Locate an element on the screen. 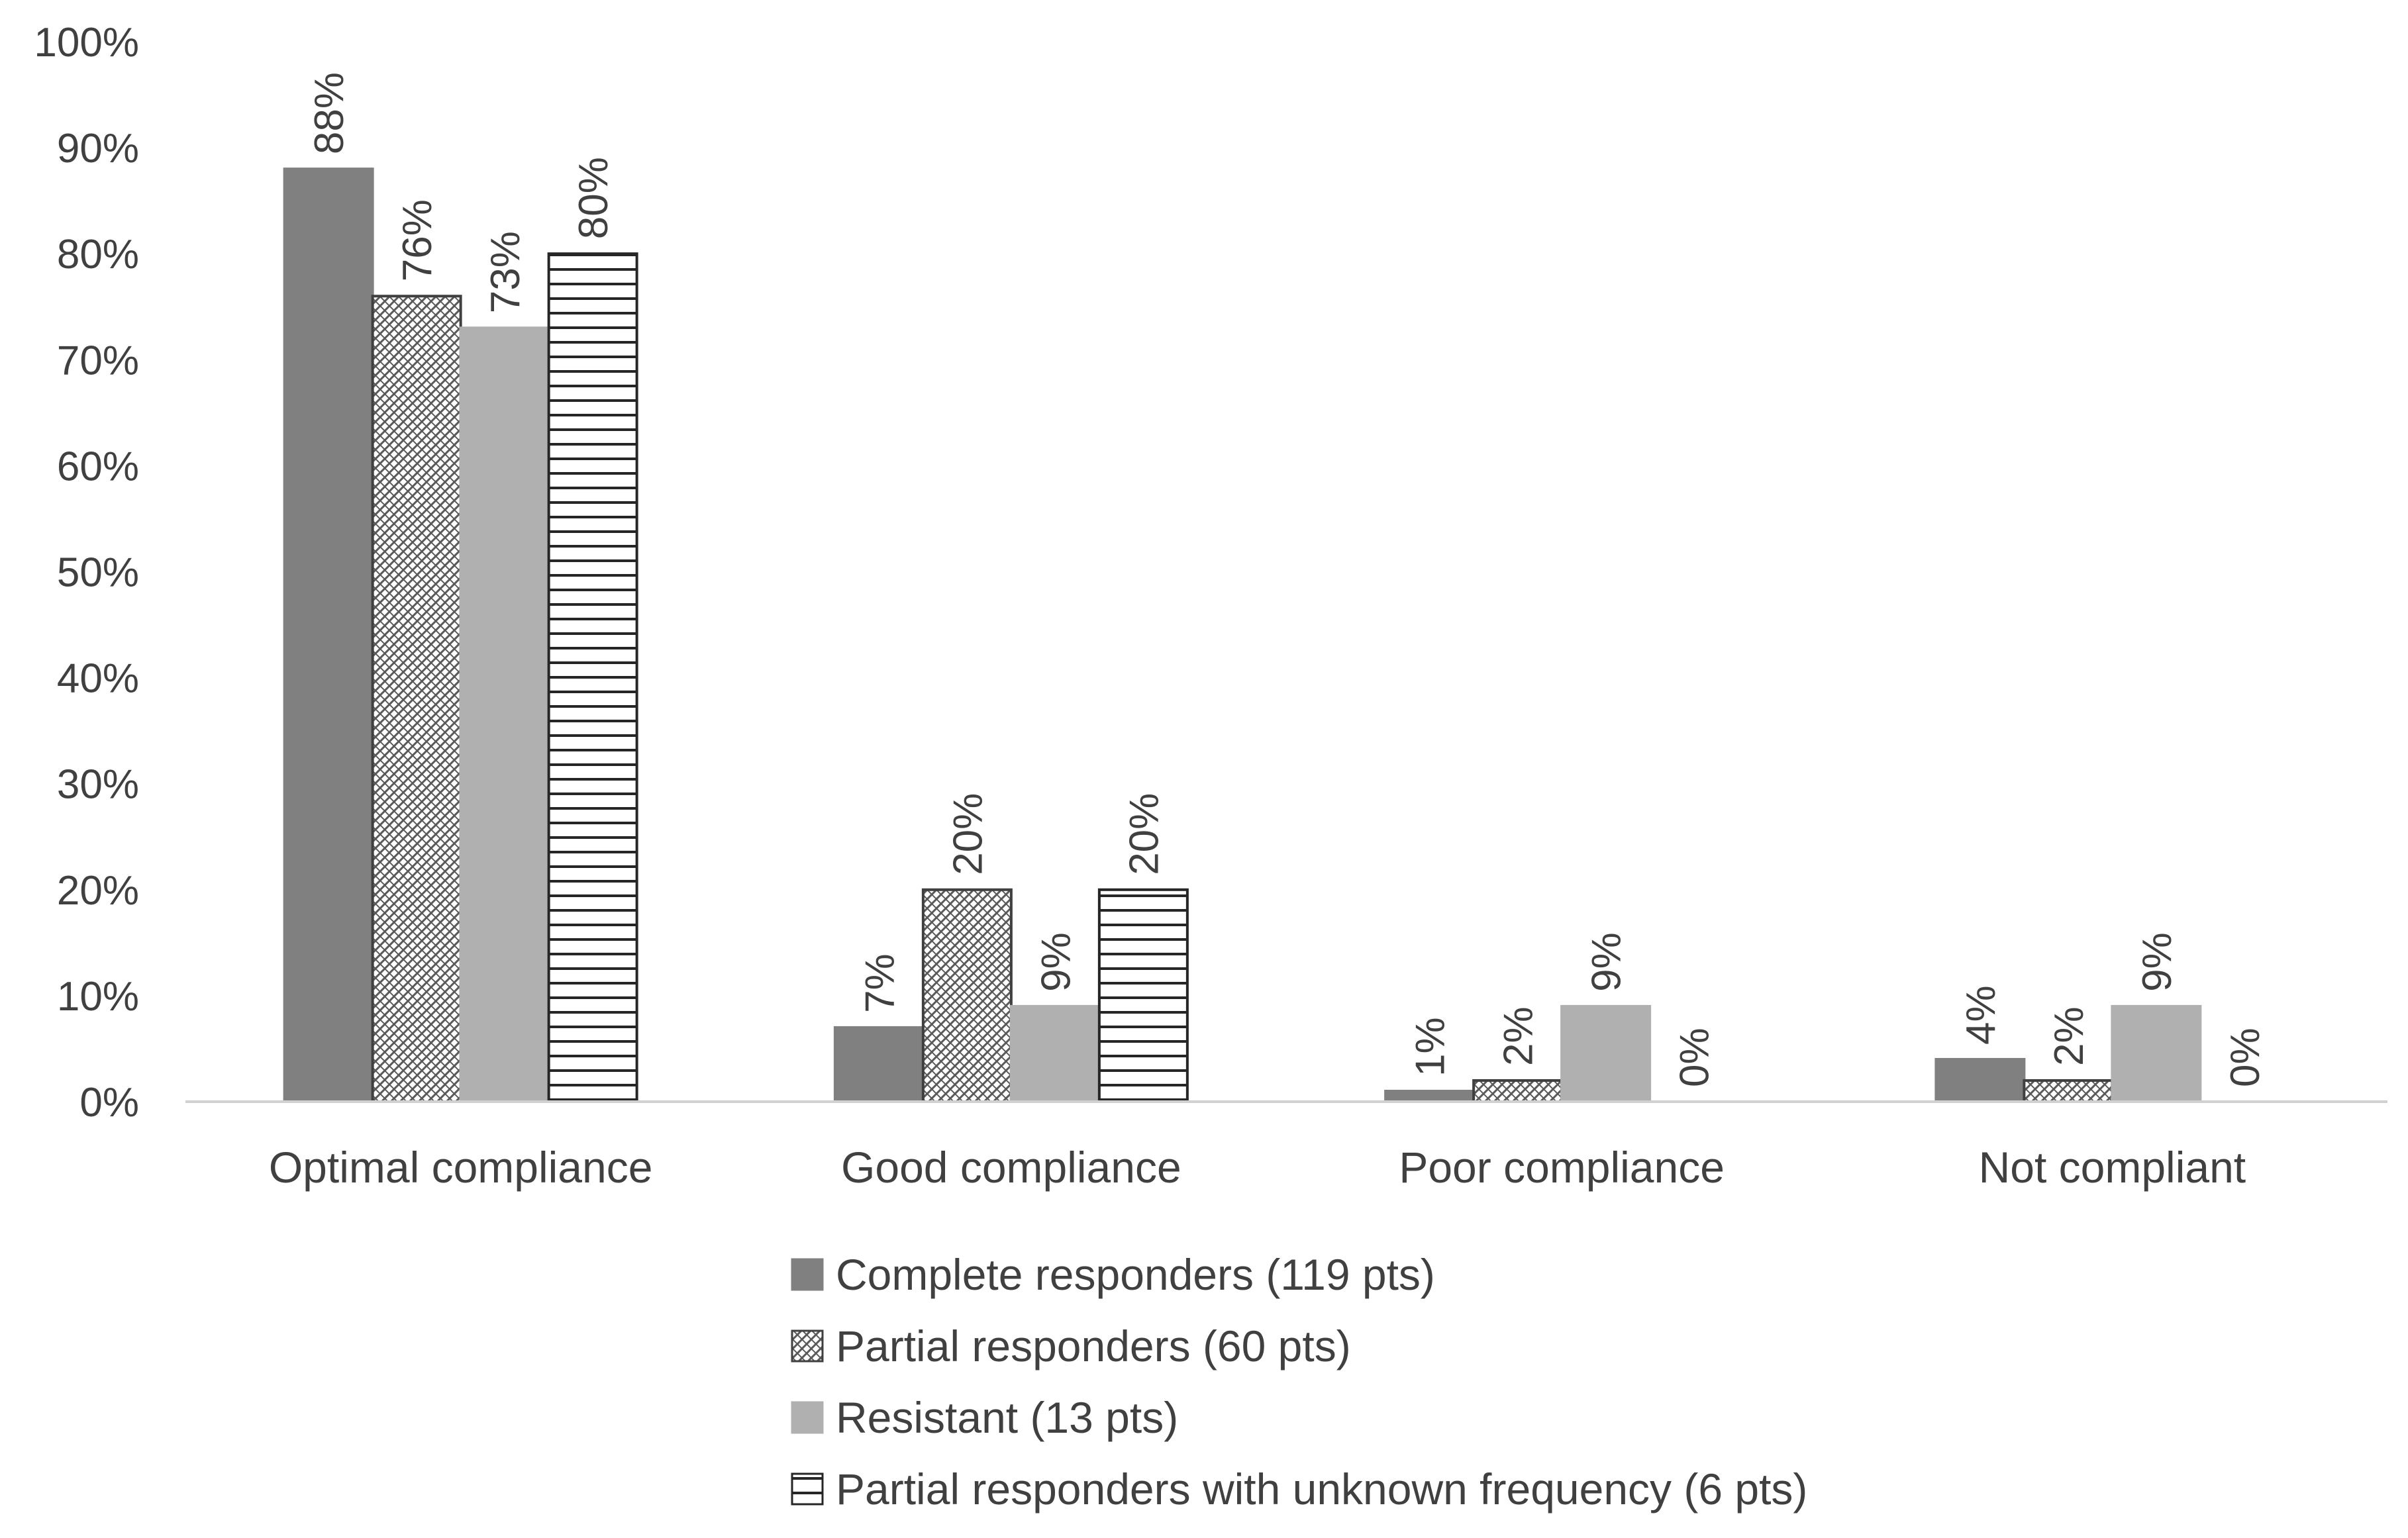 This screenshot has height=1538, width=2408. y-tick-label: 90% is located at coordinates (98, 148).